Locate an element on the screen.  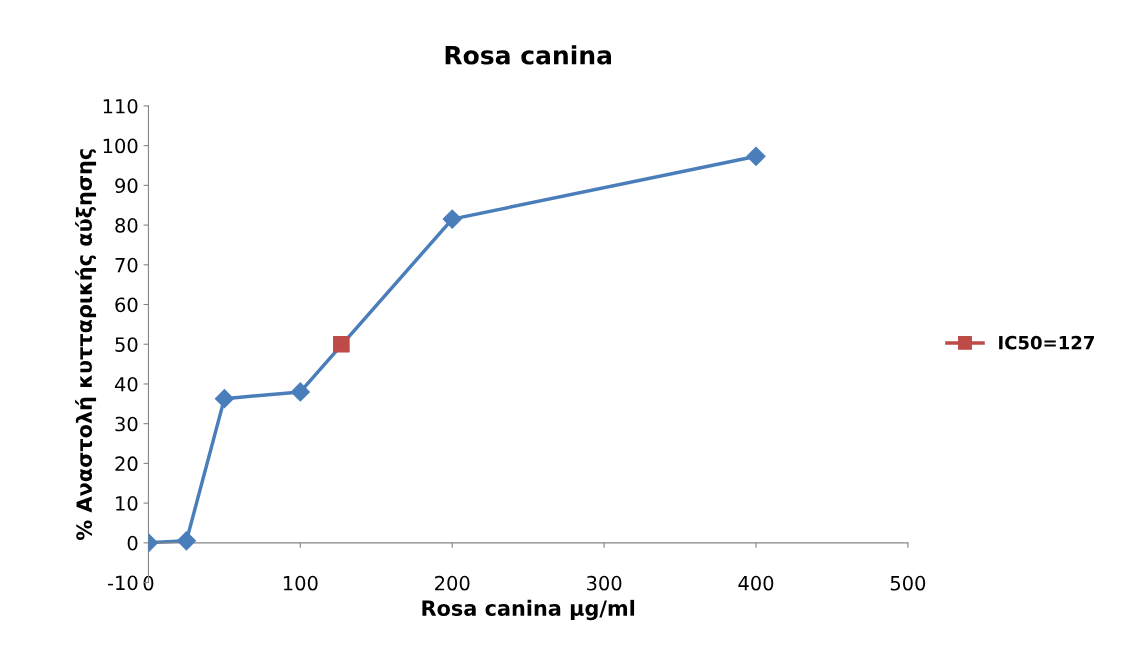
y-tick-label: 0 is located at coordinates (132, 543).